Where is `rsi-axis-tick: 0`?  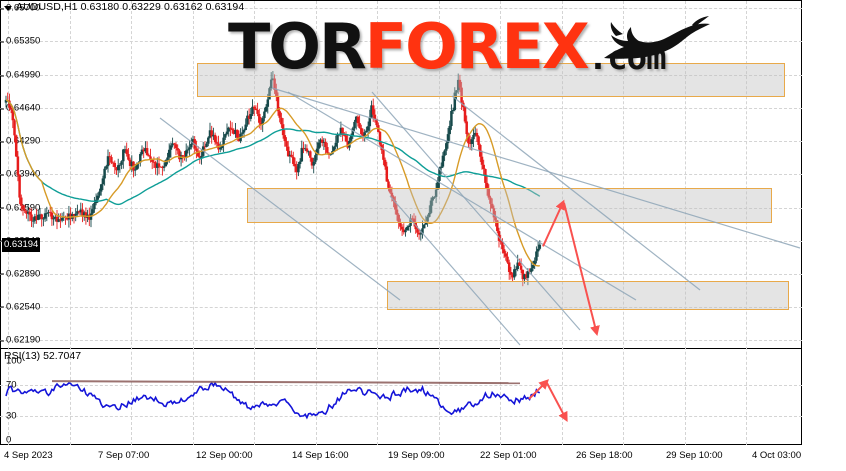
rsi-axis-tick: 0 is located at coordinates (9, 440).